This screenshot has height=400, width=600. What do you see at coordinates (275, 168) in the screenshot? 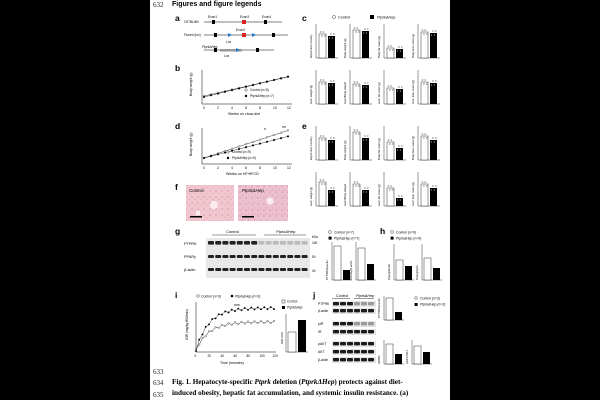
I see `x-tick-label: 10` at bounding box center [275, 168].